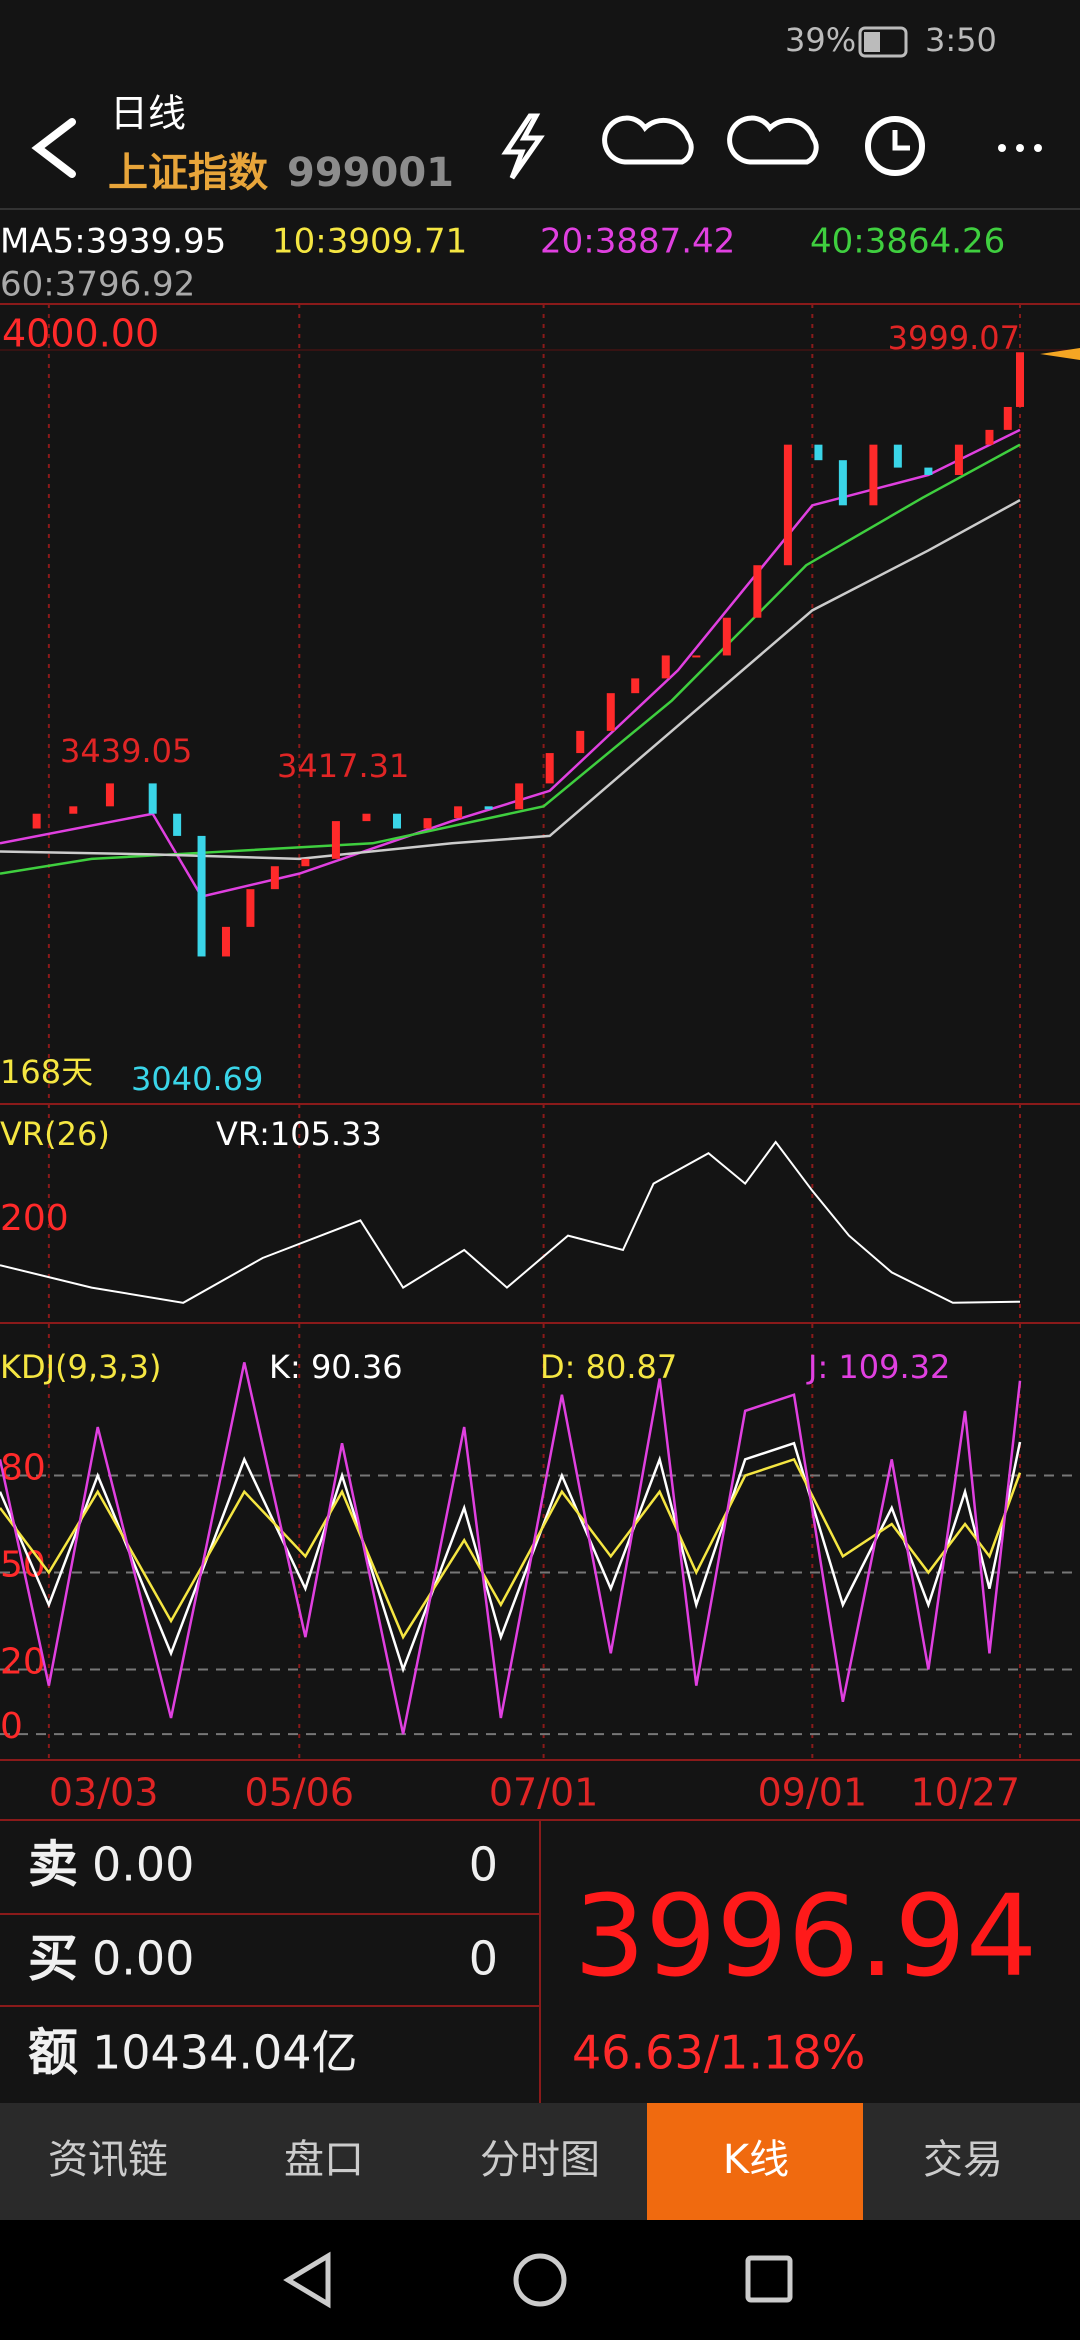  Describe the element at coordinates (53, 148) in the screenshot. I see `back-button` at that location.